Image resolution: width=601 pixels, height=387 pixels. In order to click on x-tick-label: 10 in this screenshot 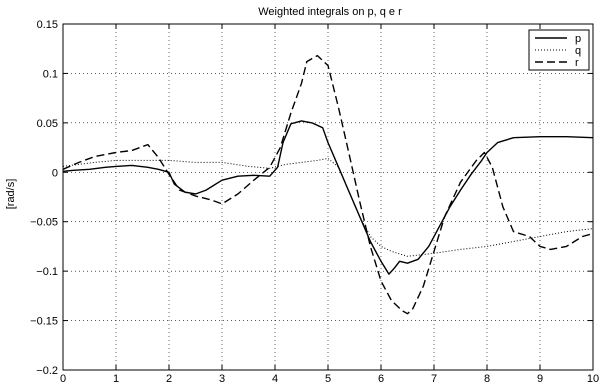, I will do `click(593, 379)`.